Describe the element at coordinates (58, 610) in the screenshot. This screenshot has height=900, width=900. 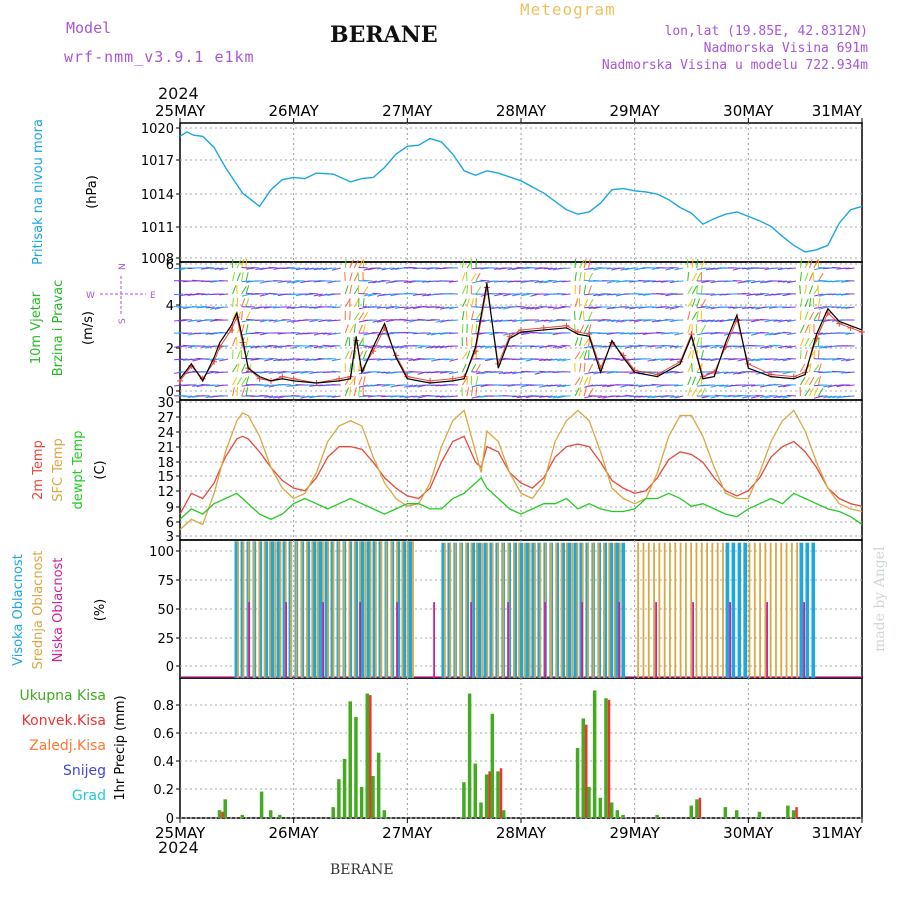
I see `ylabel-low-cloud: Niska Oblacnost` at that location.